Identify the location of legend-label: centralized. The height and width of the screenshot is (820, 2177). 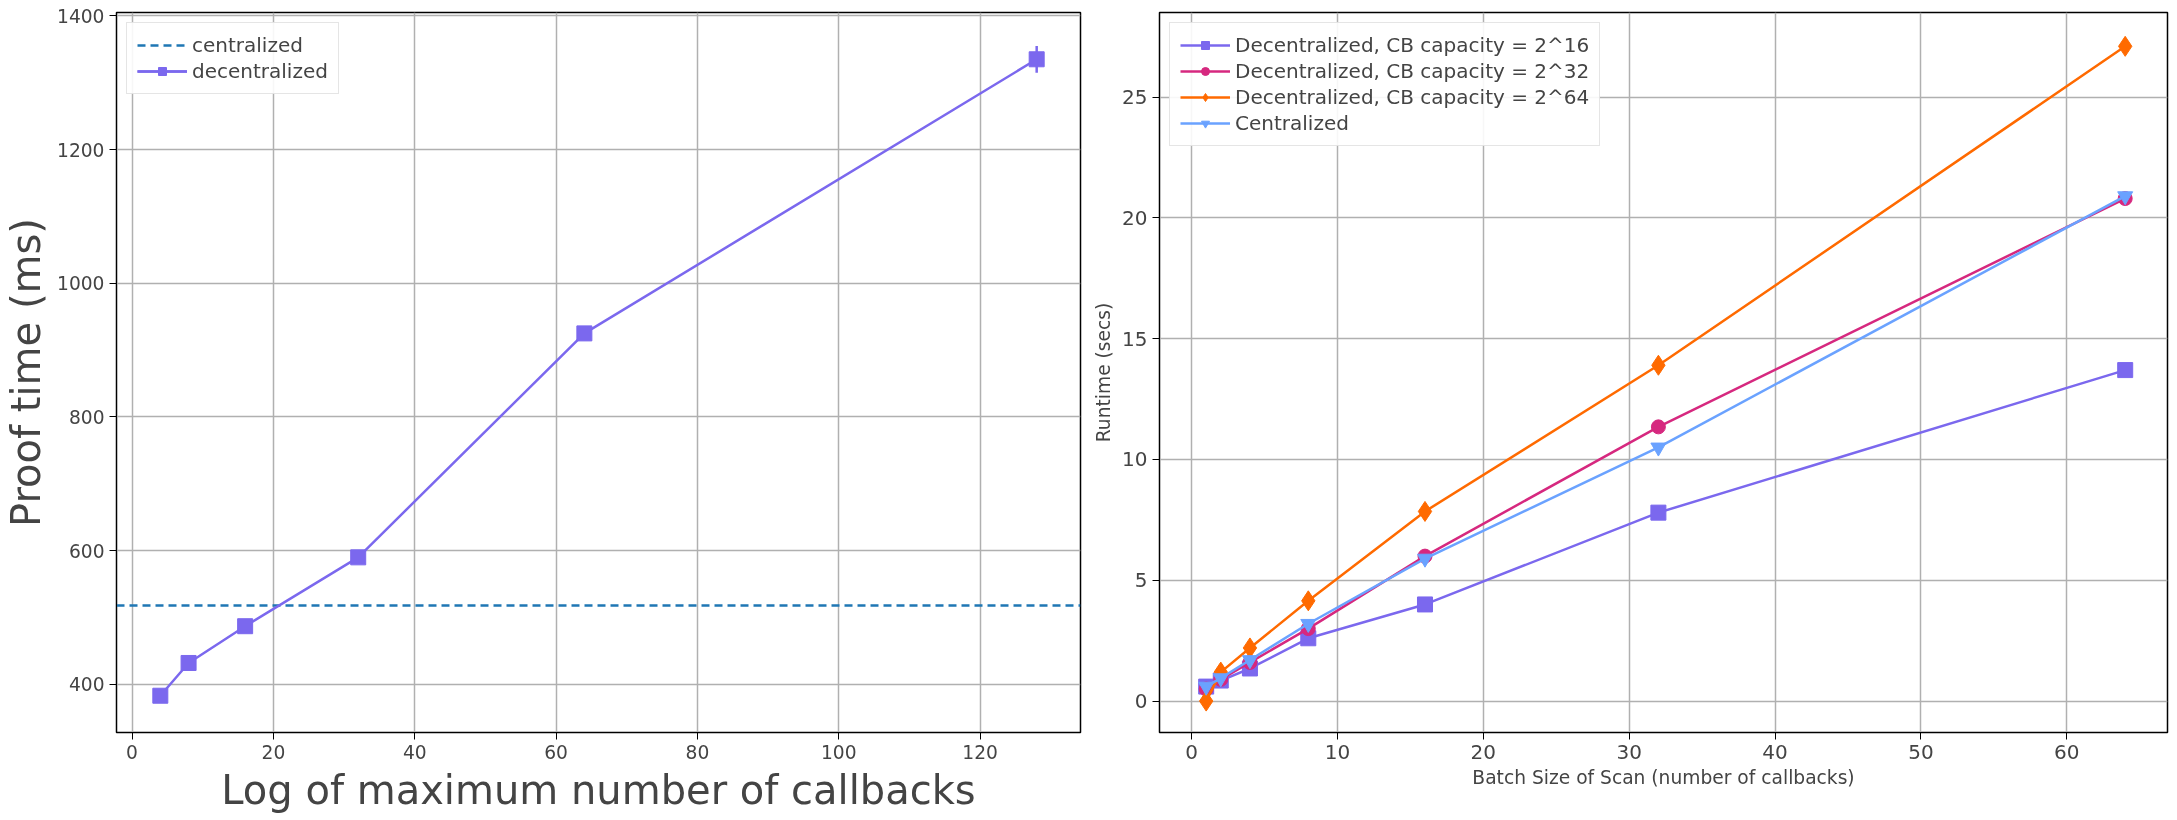
(247, 45).